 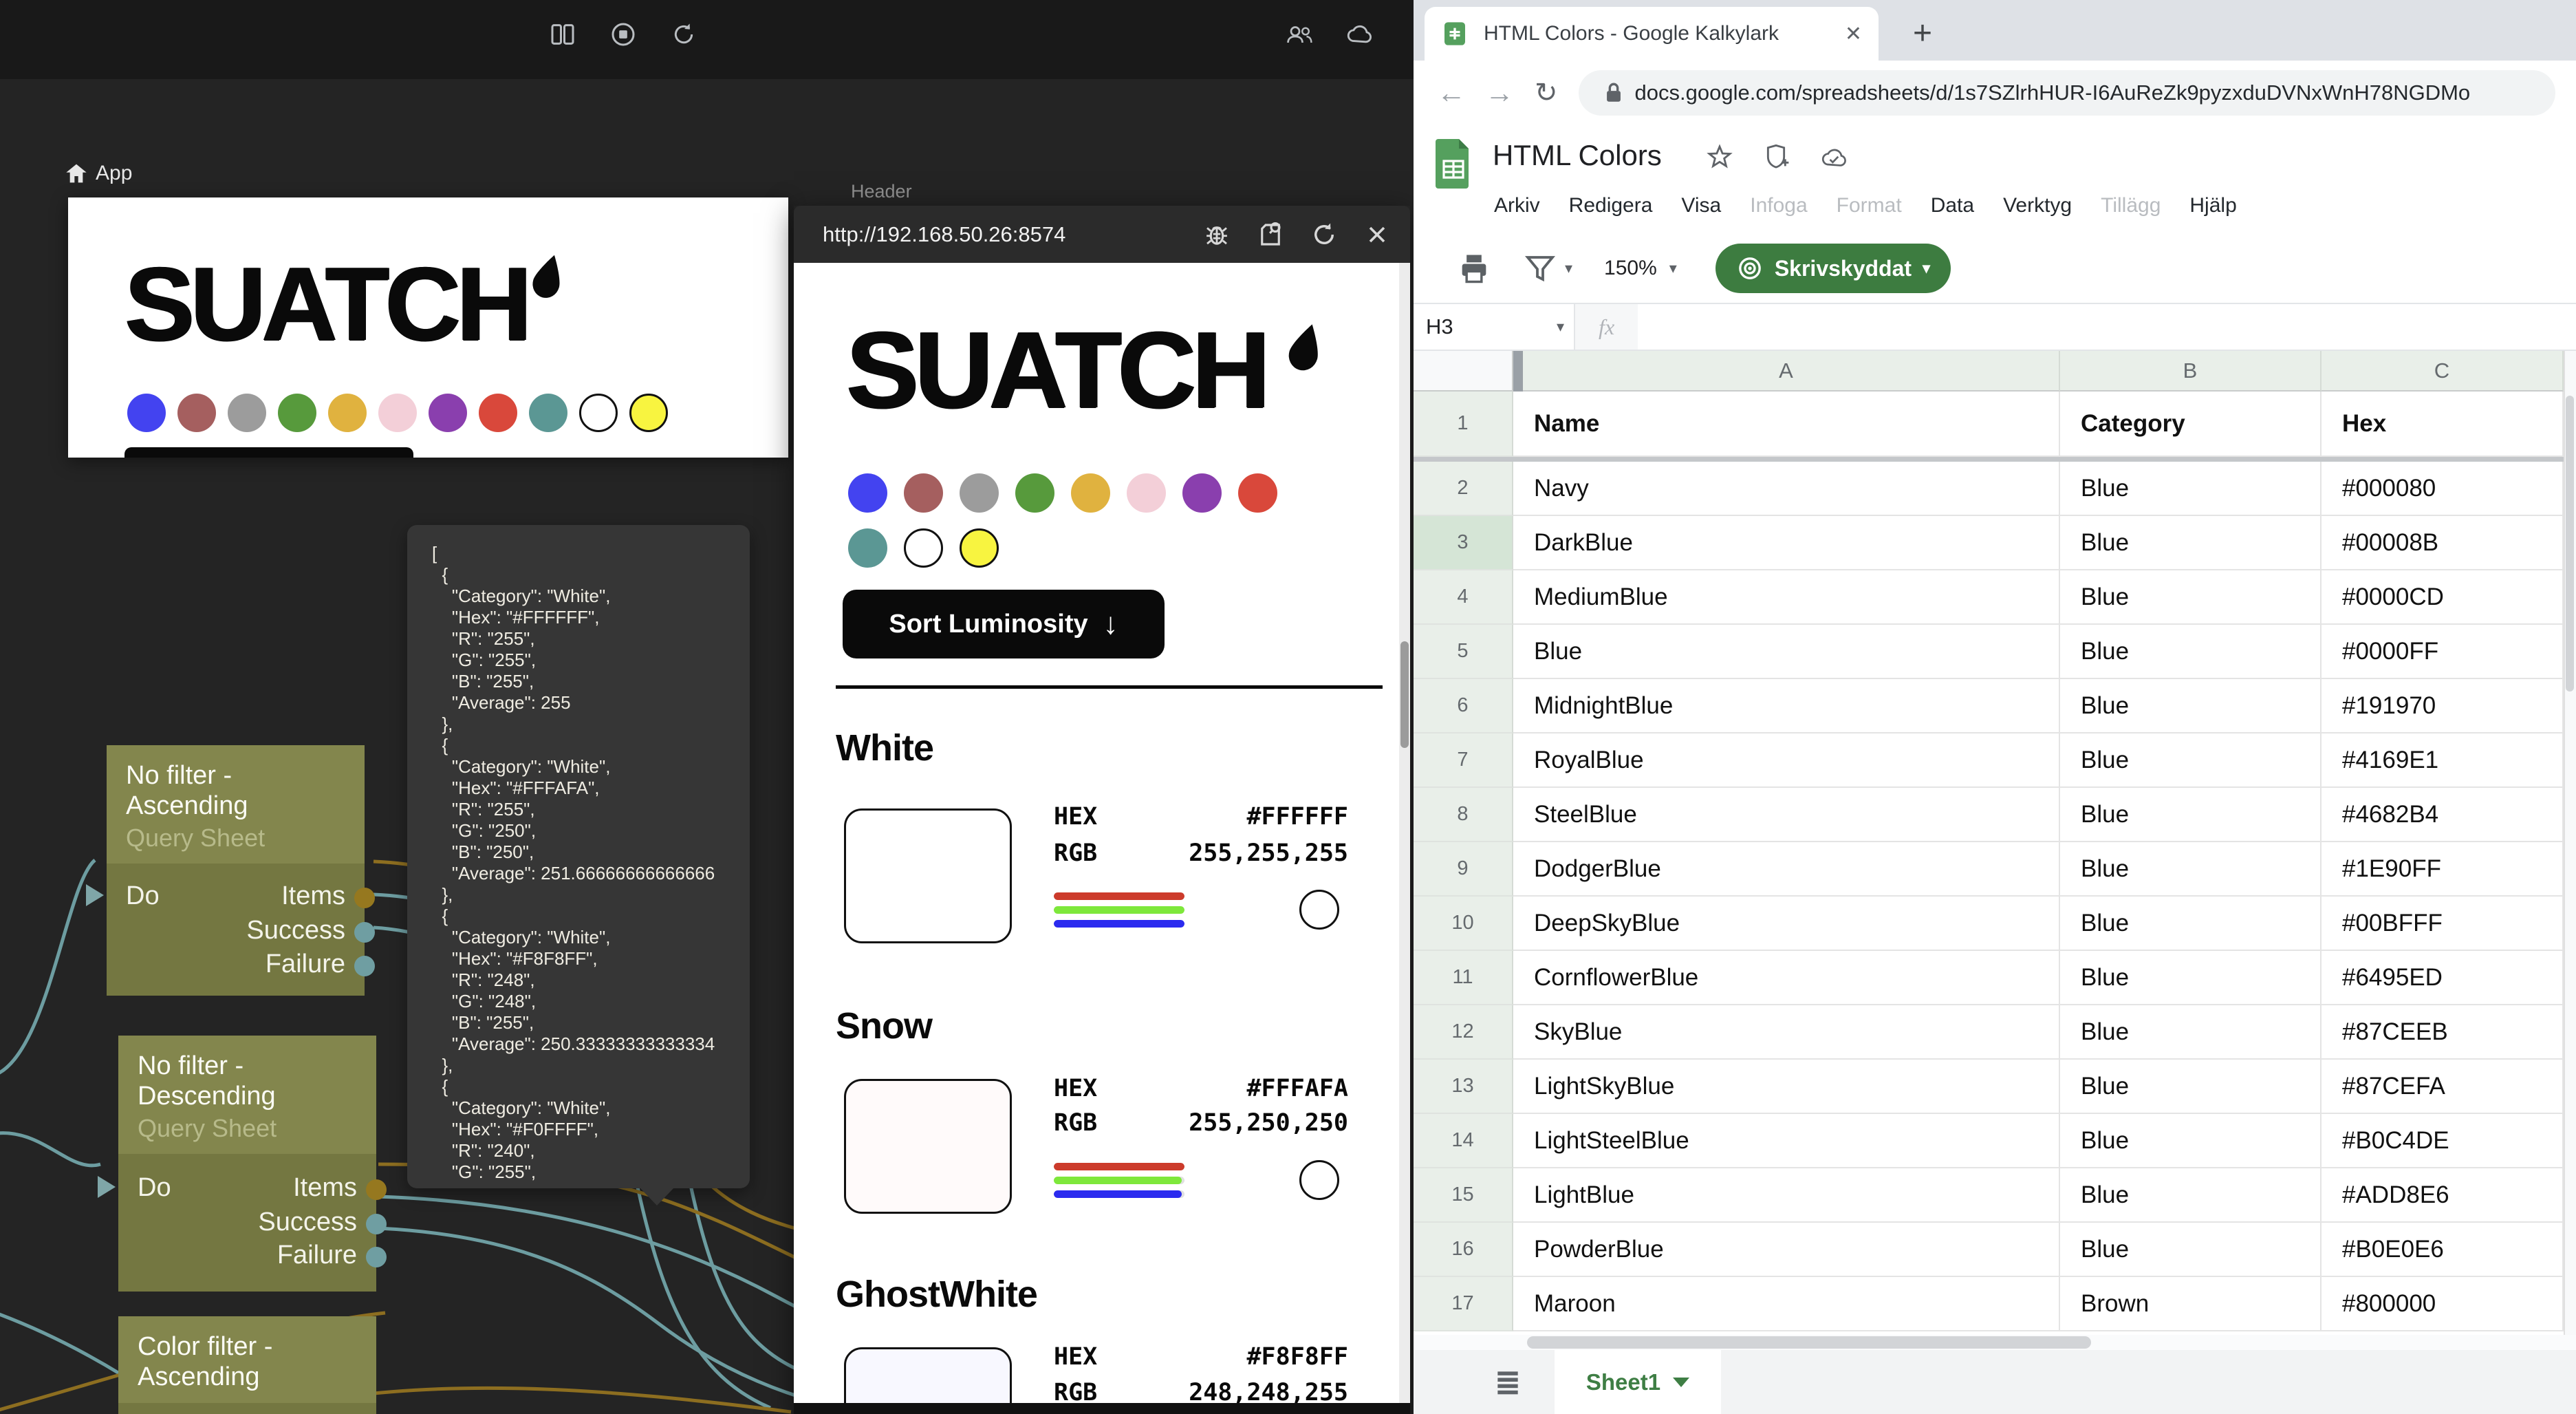 I want to click on cell: Maroon, so click(x=1787, y=1304).